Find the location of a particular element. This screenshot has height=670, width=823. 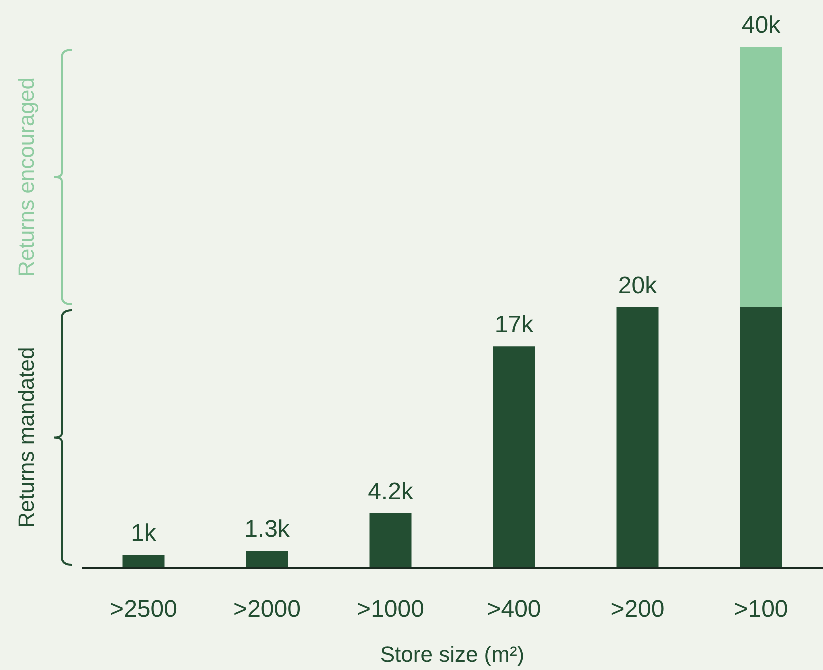

data-label: 1.3k is located at coordinates (267, 530).